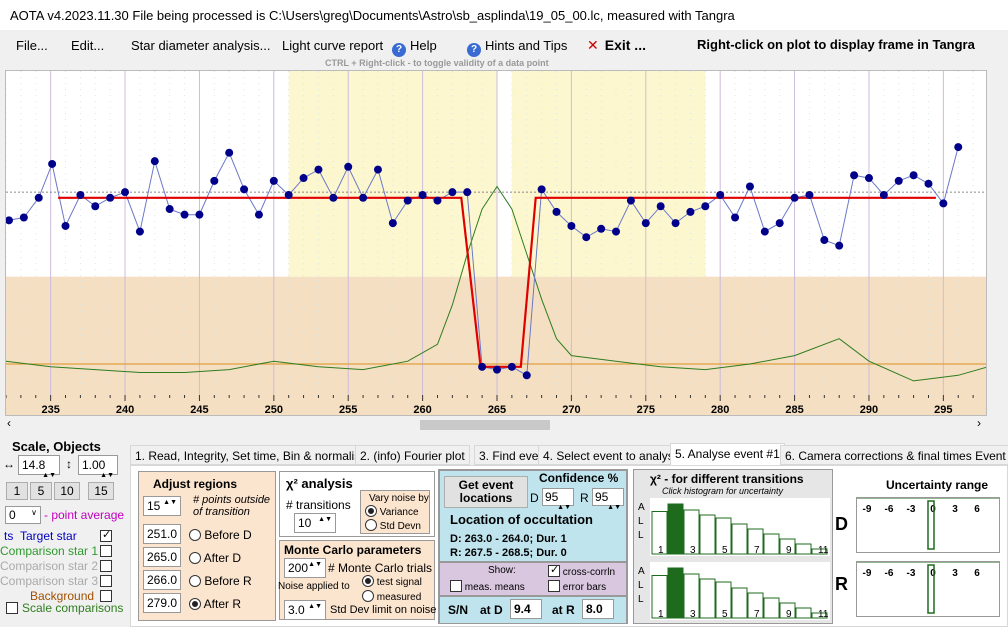  What do you see at coordinates (641, 521) in the screenshot?
I see `histogram-axis-letter: L` at bounding box center [641, 521].